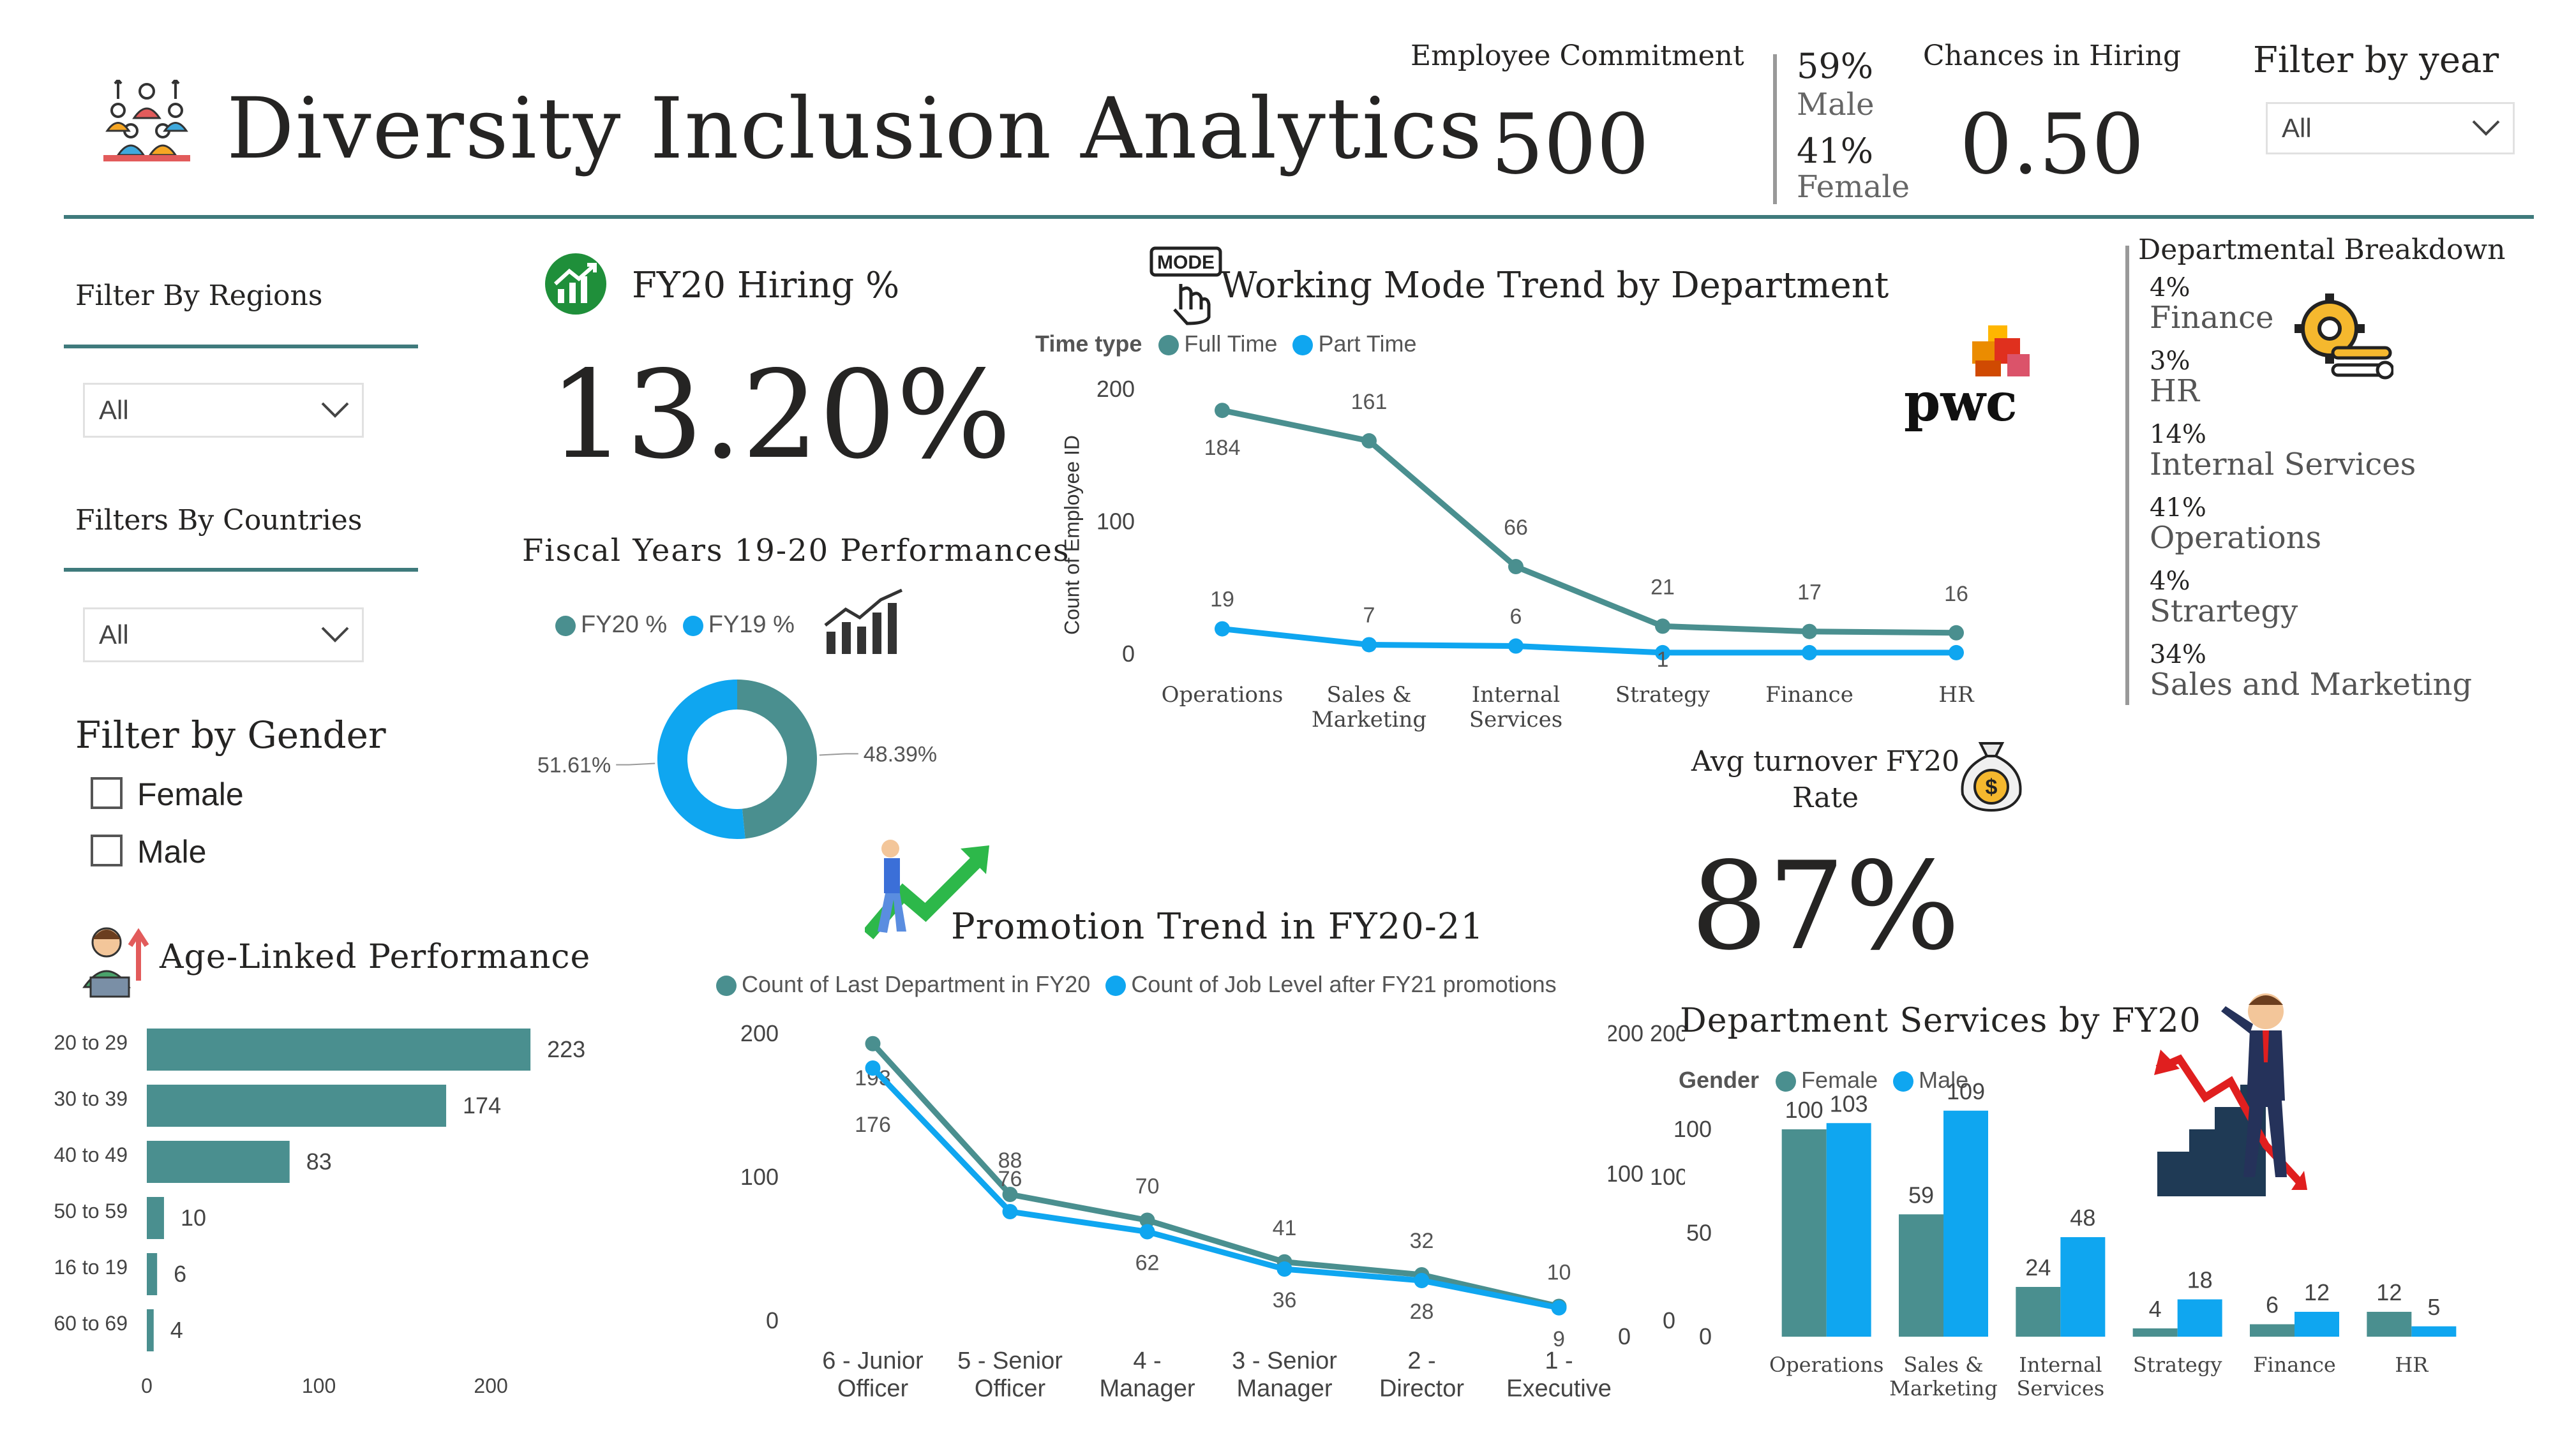 Image resolution: width=2553 pixels, height=1456 pixels. Describe the element at coordinates (1775, 129) in the screenshot. I see `header-vertical-divider` at that location.